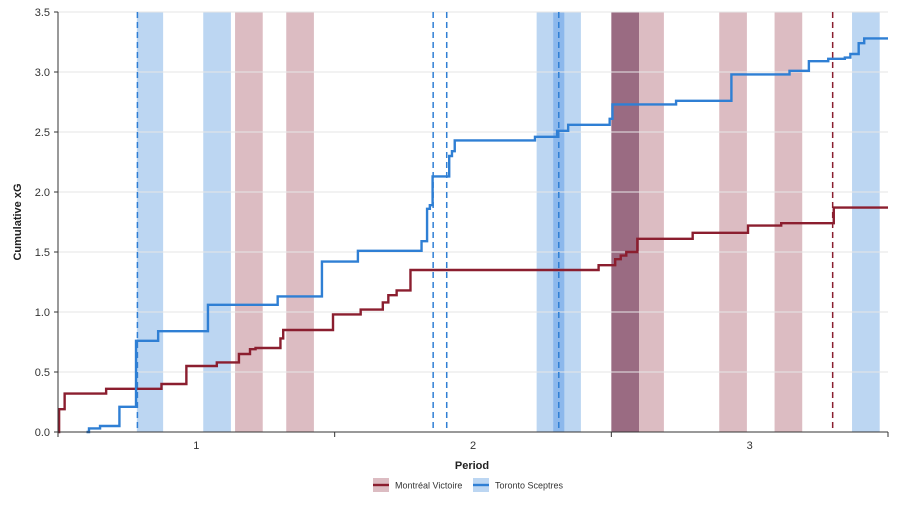 This screenshot has height=506, width=900. What do you see at coordinates (529, 486) in the screenshot?
I see `legend-label: Toronto Sceptres` at bounding box center [529, 486].